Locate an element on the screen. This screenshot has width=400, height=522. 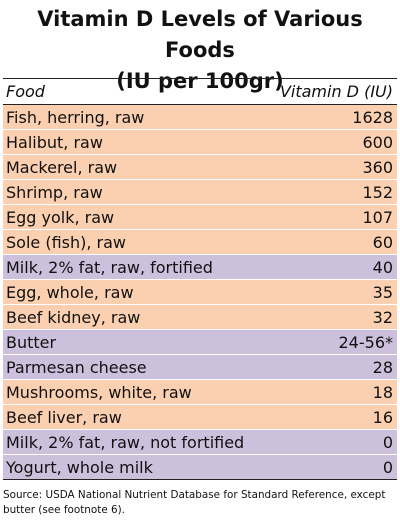
table-row: Milk, 2% fat, raw, not fortified 0 is located at coordinates (200, 442).